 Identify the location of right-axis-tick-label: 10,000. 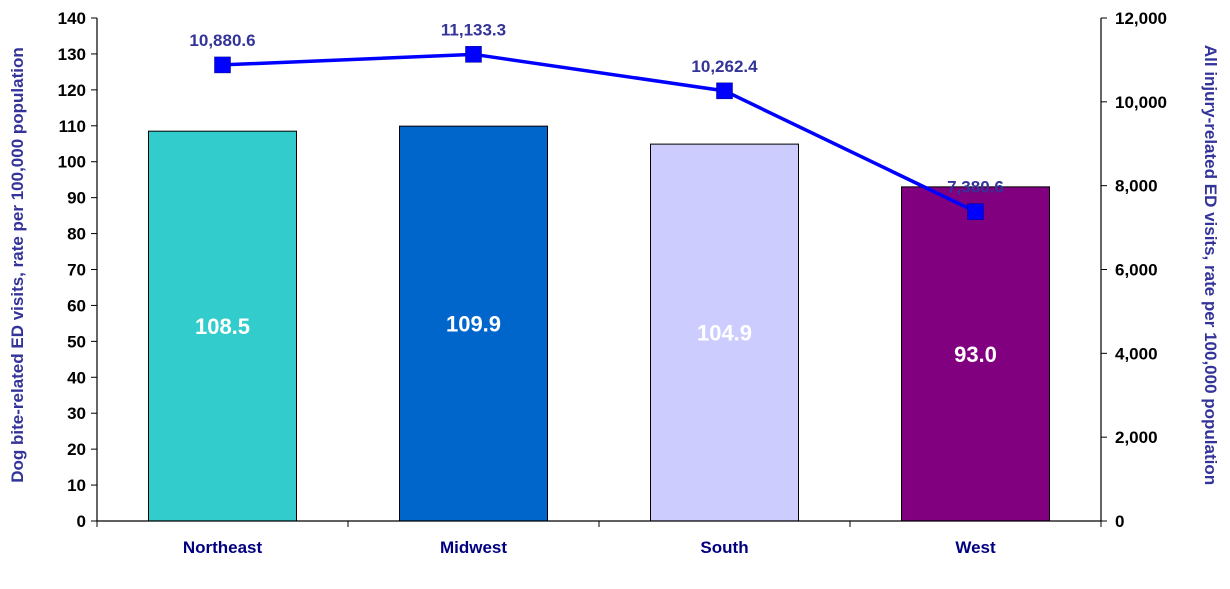
(1141, 102).